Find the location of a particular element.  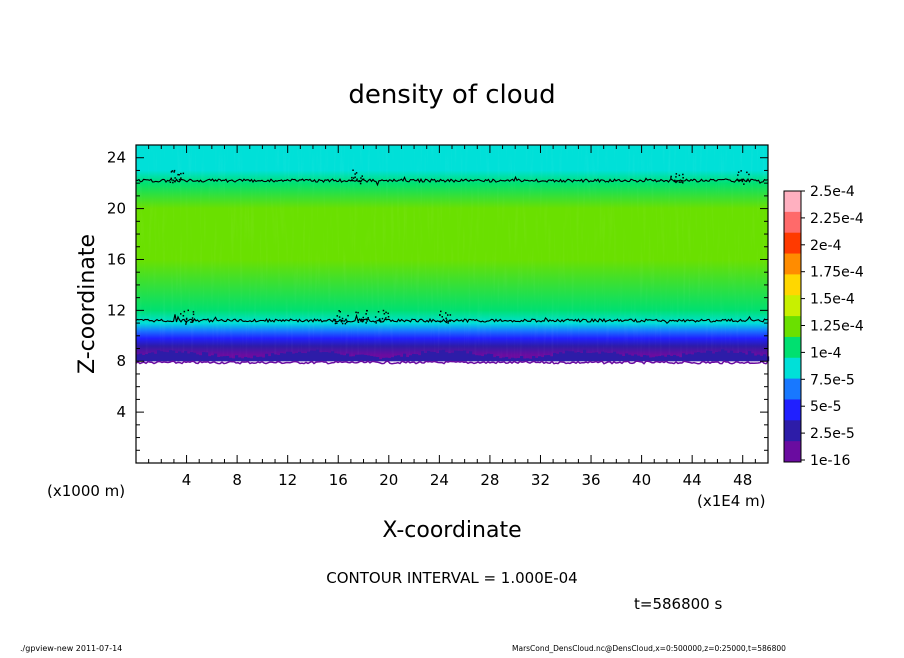

y-tick-label: 8 is located at coordinates (121, 361).